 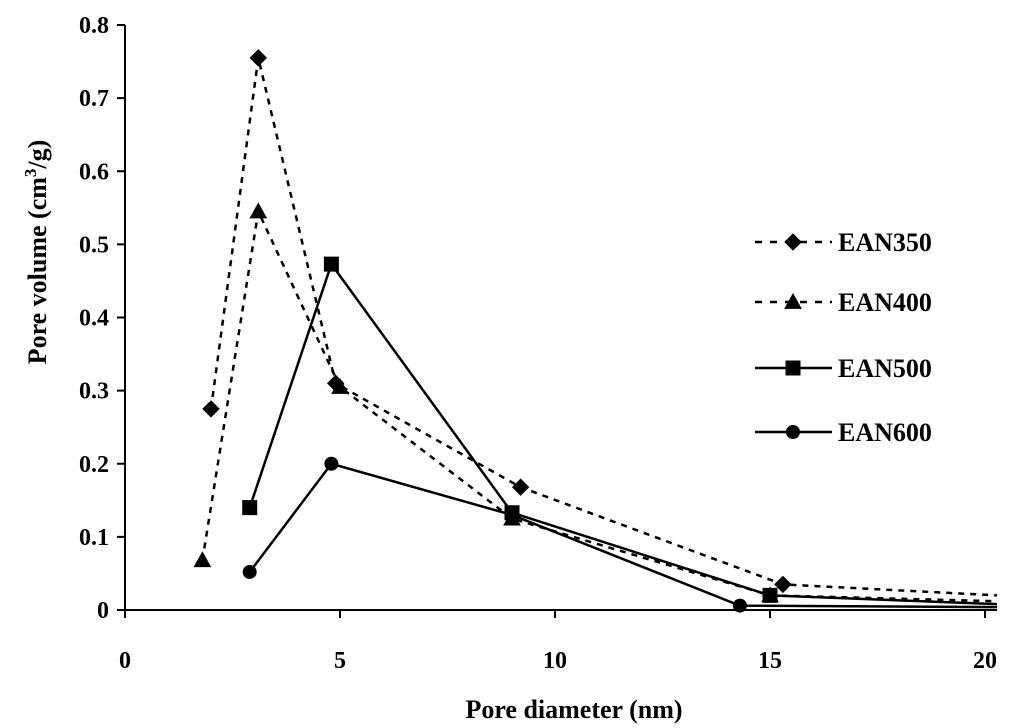 I want to click on legend-label: EAN400, so click(x=885, y=302).